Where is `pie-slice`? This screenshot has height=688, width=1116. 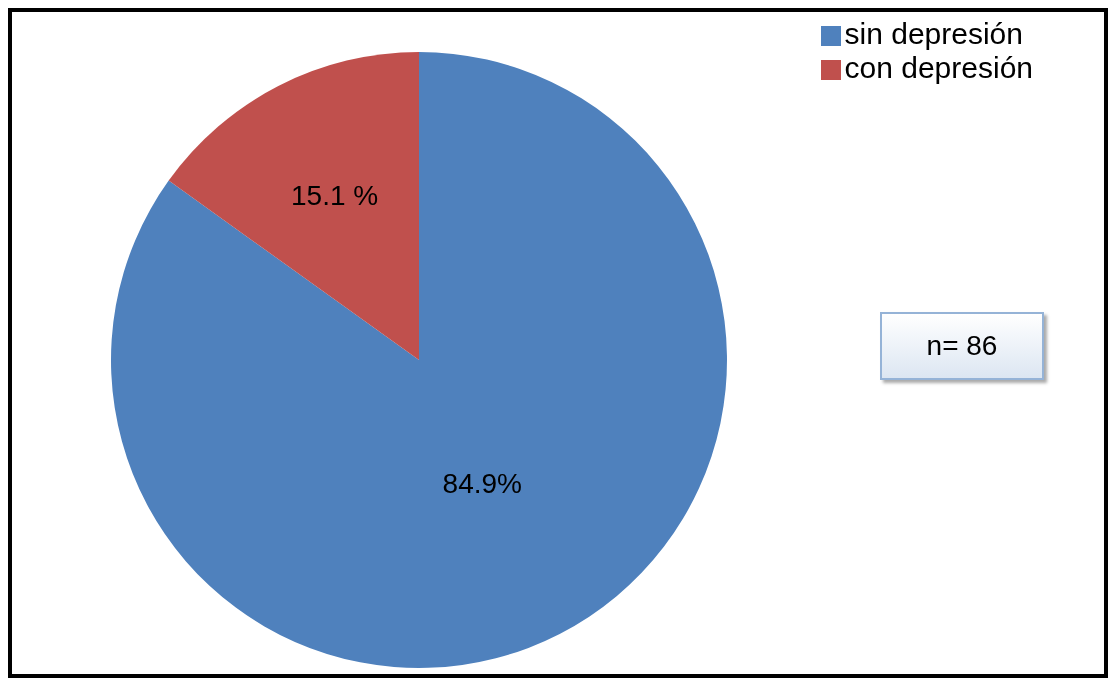
pie-slice is located at coordinates (293, 206).